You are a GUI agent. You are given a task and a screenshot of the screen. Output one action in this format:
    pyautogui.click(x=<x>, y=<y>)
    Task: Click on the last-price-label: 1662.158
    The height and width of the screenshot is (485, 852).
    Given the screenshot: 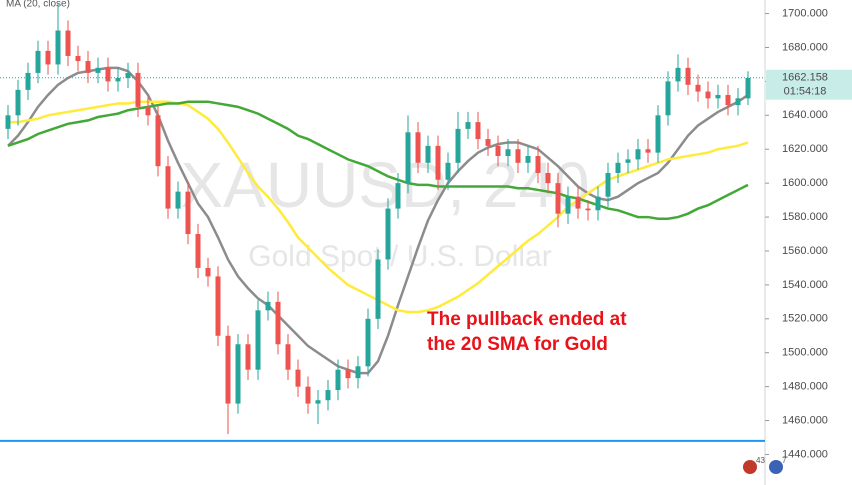 What is the action you would take?
    pyautogui.click(x=805, y=78)
    